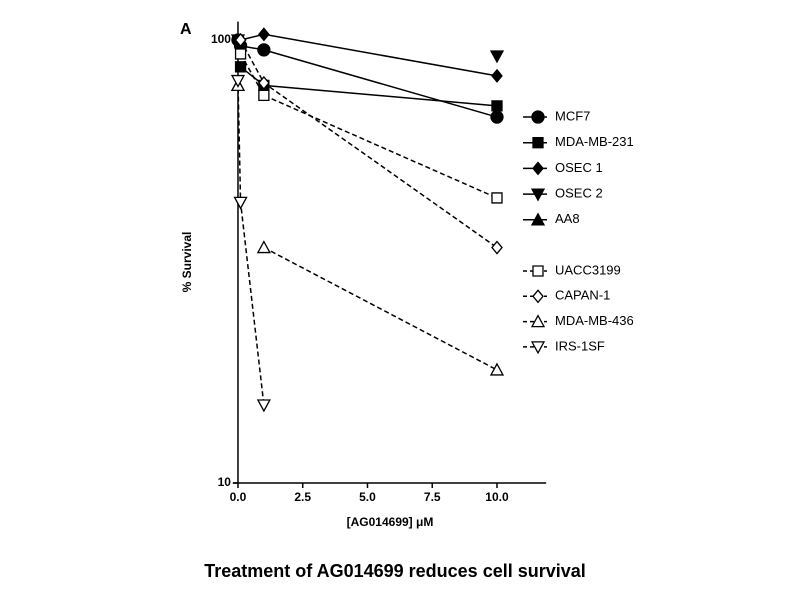 This screenshot has width=790, height=615. Describe the element at coordinates (225, 482) in the screenshot. I see `y-tick-label: 10` at that location.